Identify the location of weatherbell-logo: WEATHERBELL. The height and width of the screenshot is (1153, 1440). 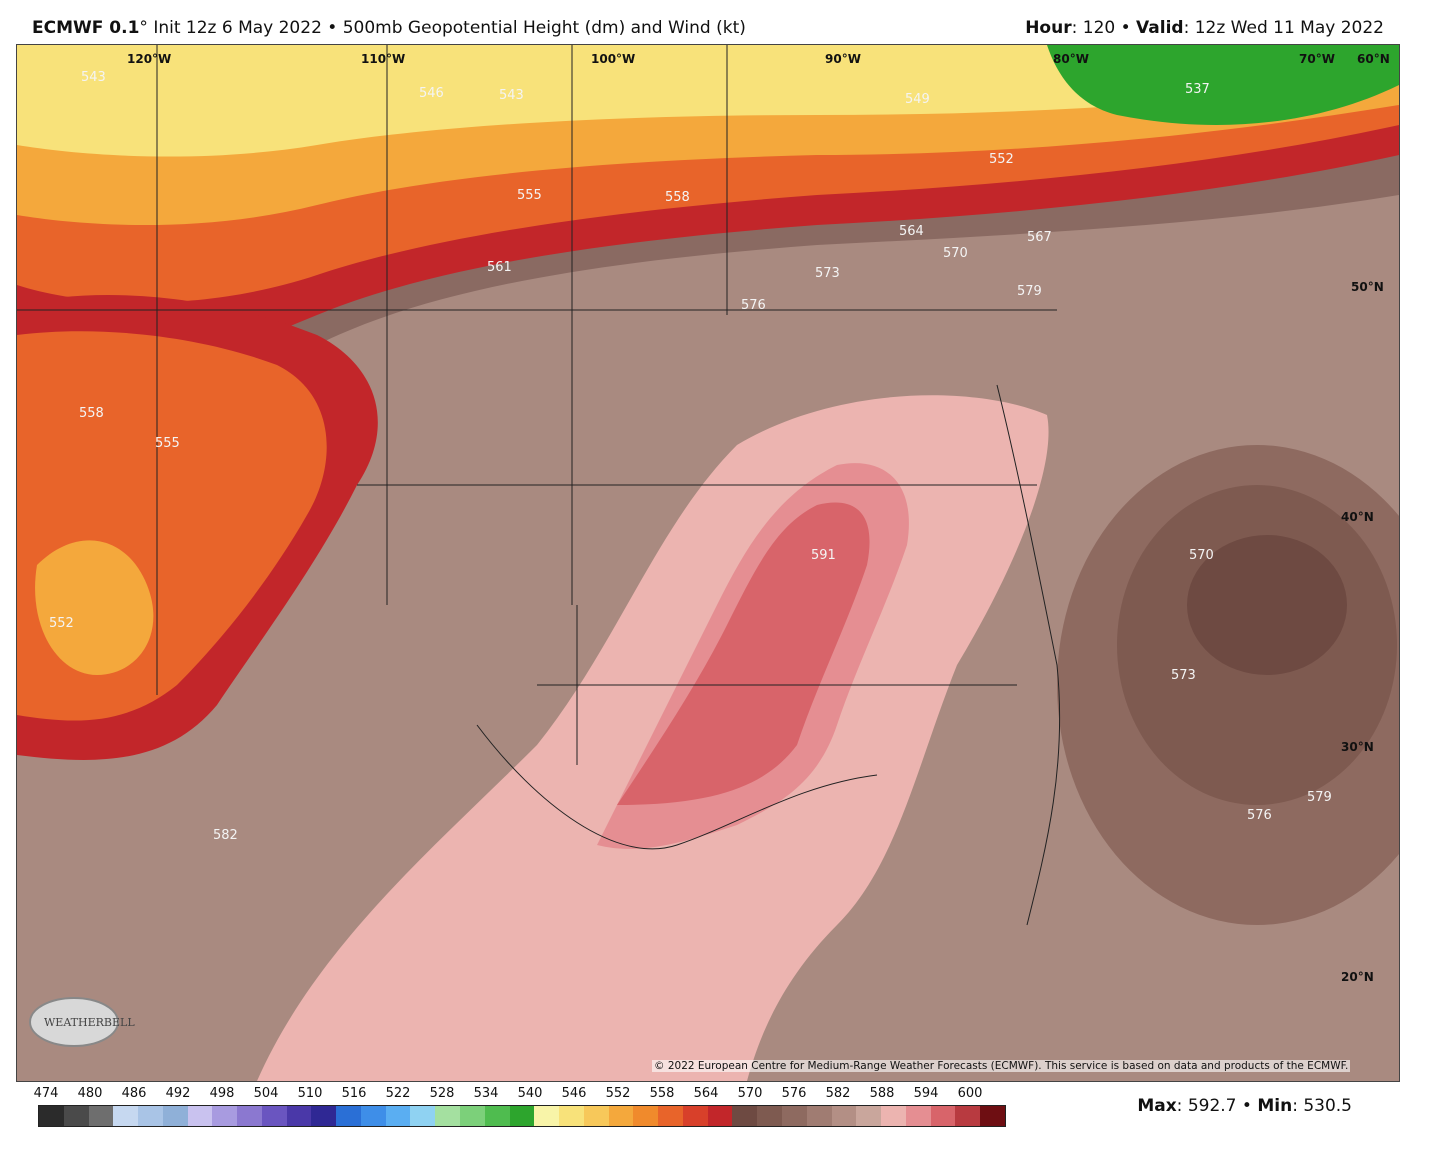
(82, 1022).